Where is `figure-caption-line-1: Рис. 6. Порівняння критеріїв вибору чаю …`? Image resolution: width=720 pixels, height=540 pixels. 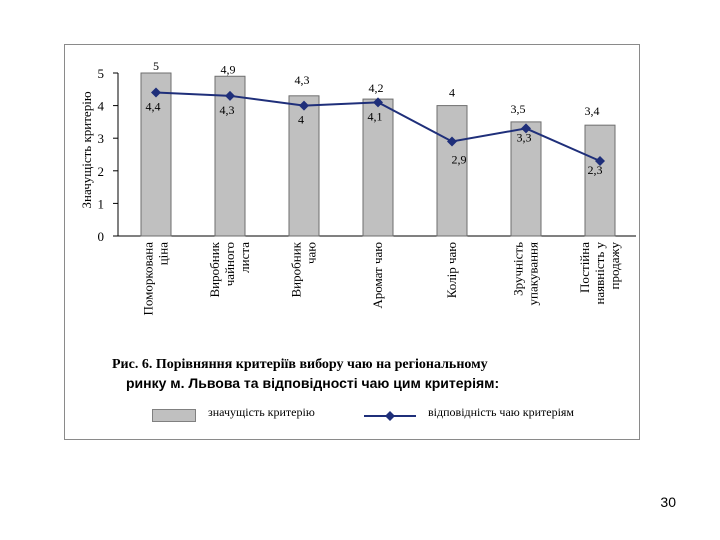 figure-caption-line-1: Рис. 6. Порівняння критеріїв вибору чаю … is located at coordinates (300, 364).